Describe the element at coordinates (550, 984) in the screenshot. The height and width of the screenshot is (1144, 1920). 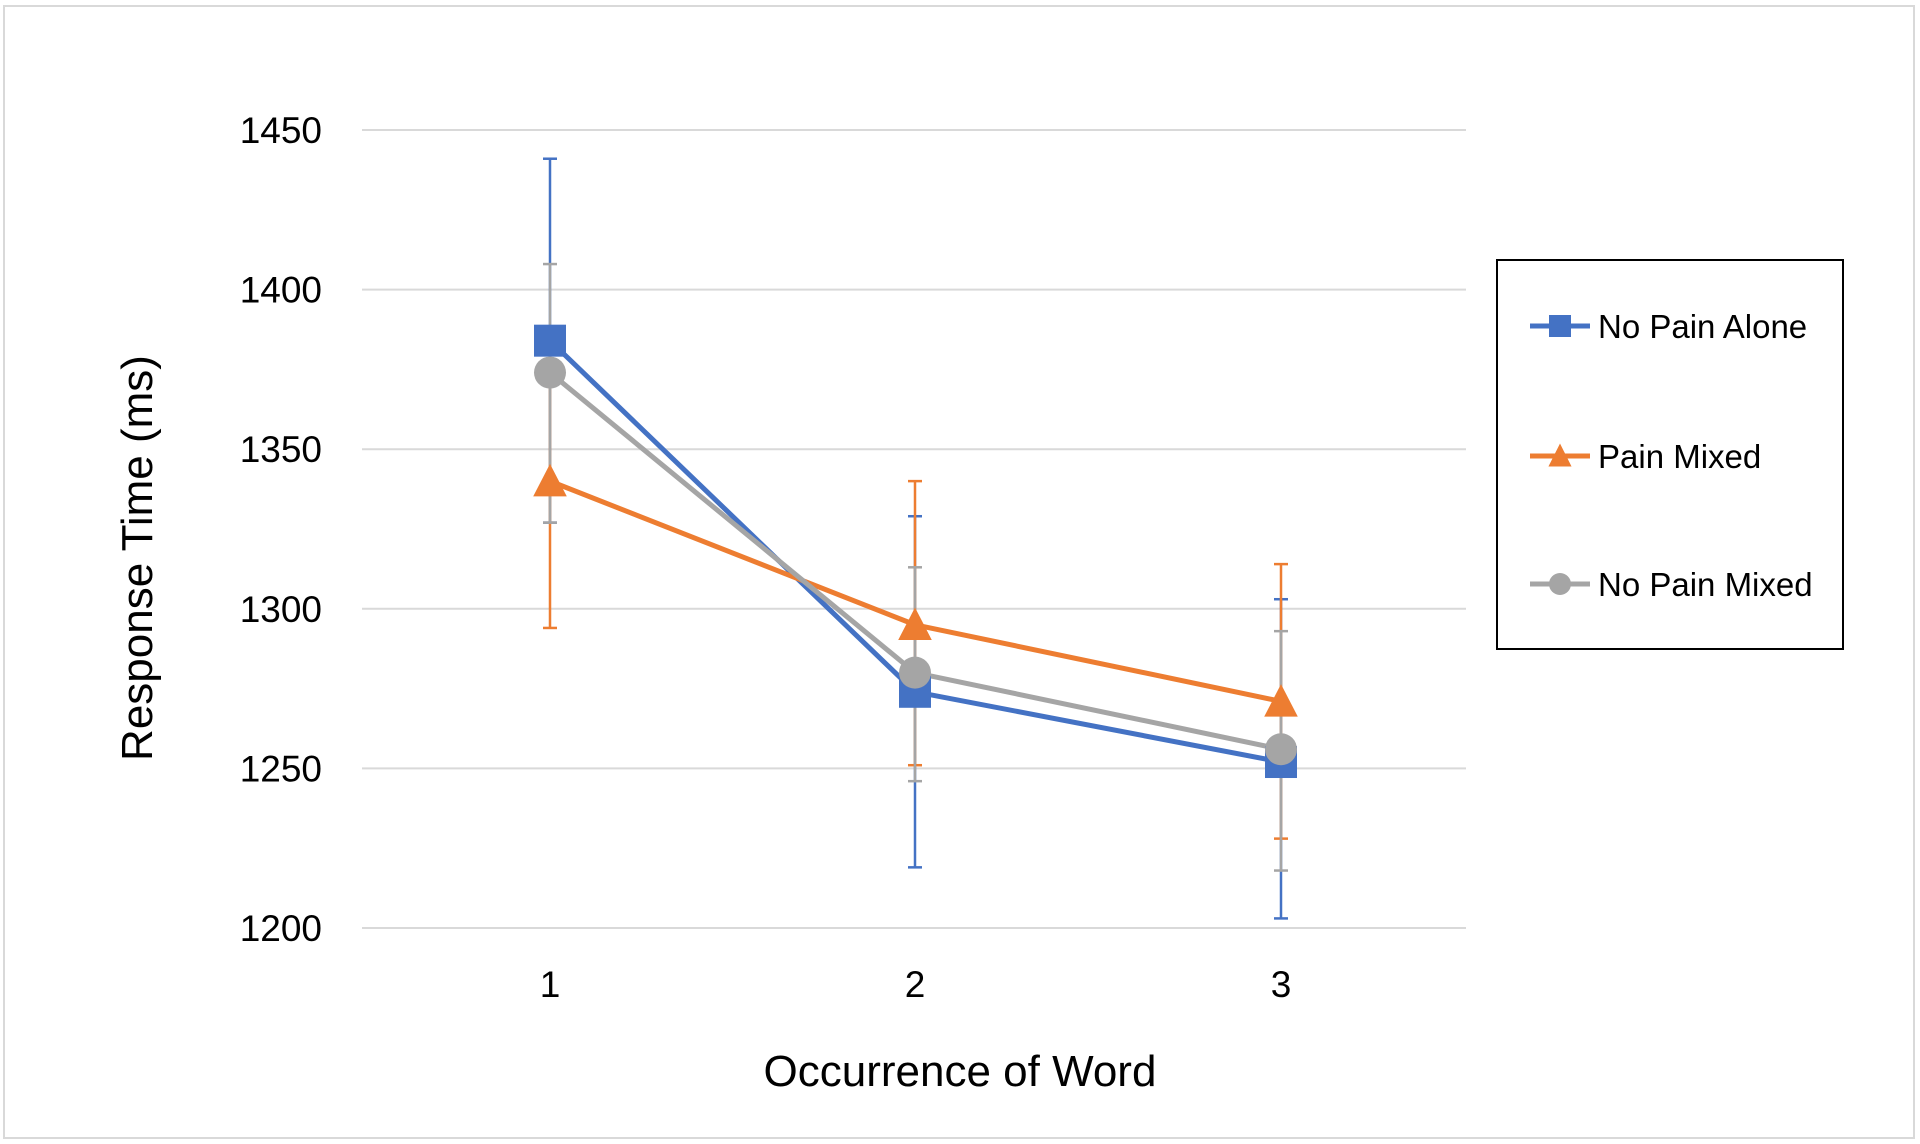
I see `x-tick-label: 1` at that location.